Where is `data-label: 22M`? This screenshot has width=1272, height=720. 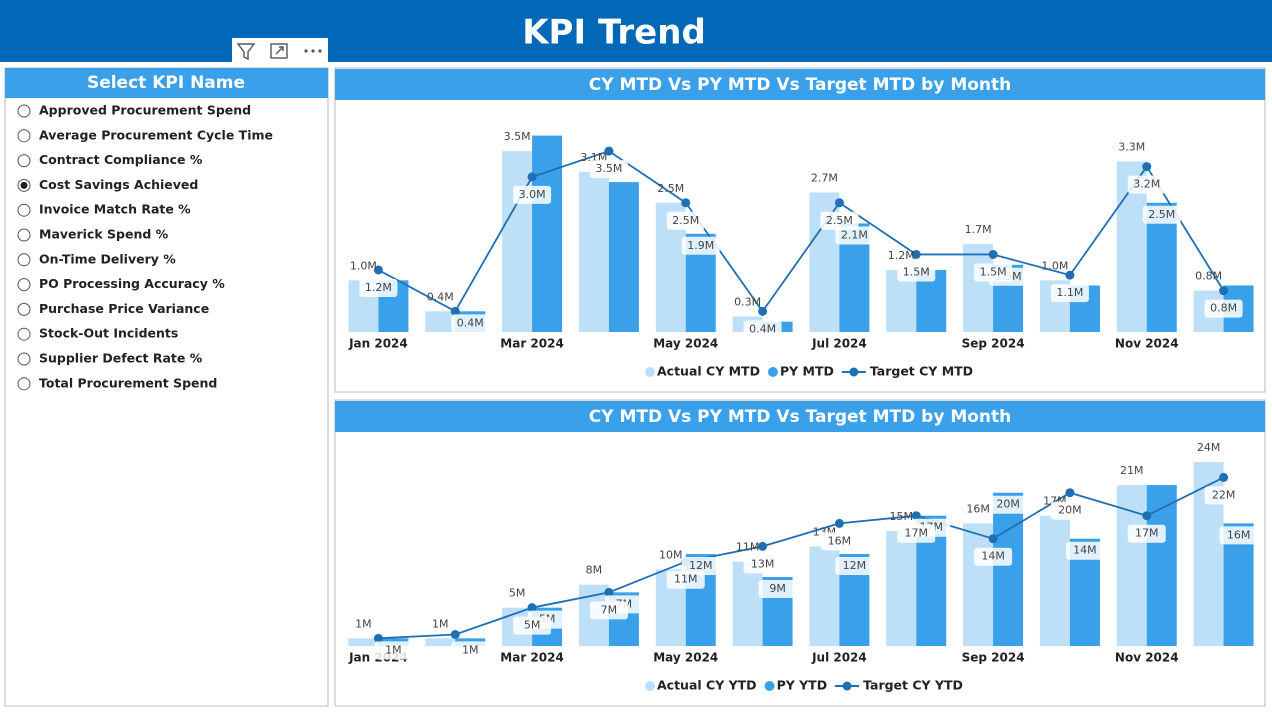
data-label: 22M is located at coordinates (1224, 494).